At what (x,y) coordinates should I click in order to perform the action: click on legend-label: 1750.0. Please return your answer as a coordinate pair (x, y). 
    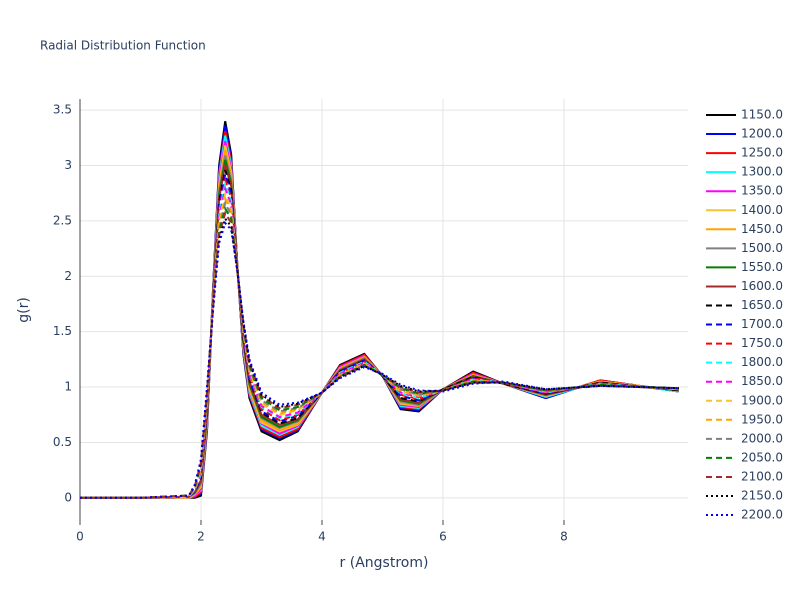
    Looking at the image, I should click on (762, 343).